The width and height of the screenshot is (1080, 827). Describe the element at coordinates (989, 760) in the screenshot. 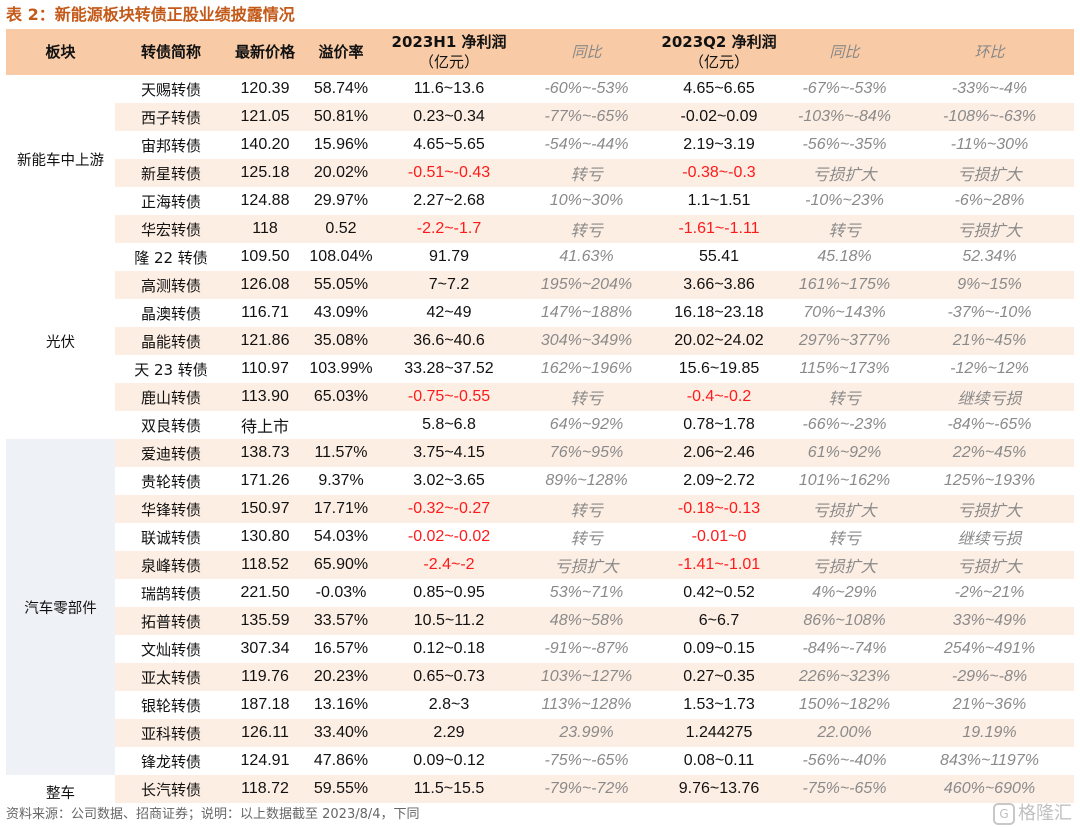

I see `q2-qoq: 843%~1197%` at that location.